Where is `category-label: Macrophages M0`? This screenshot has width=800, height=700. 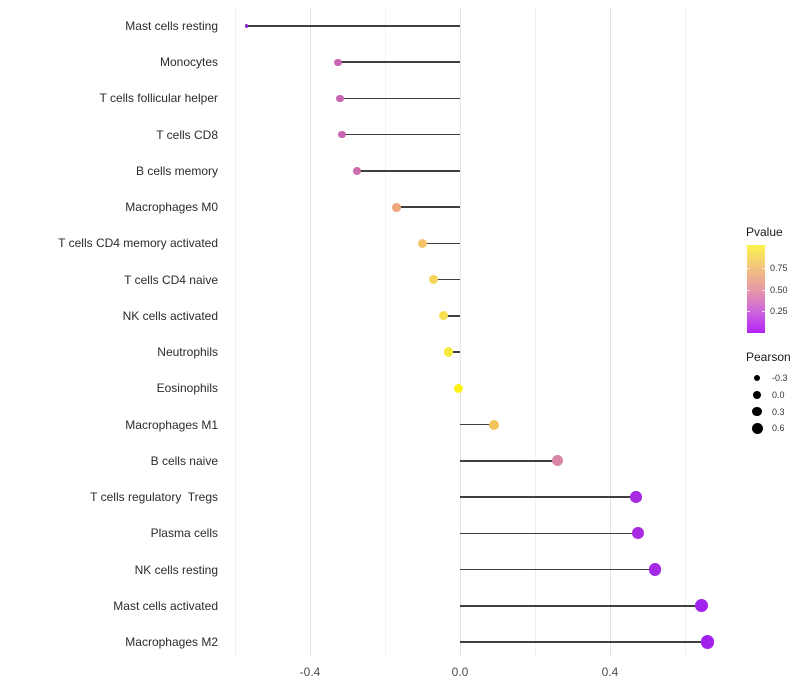
category-label: Macrophages M0 is located at coordinates (171, 207).